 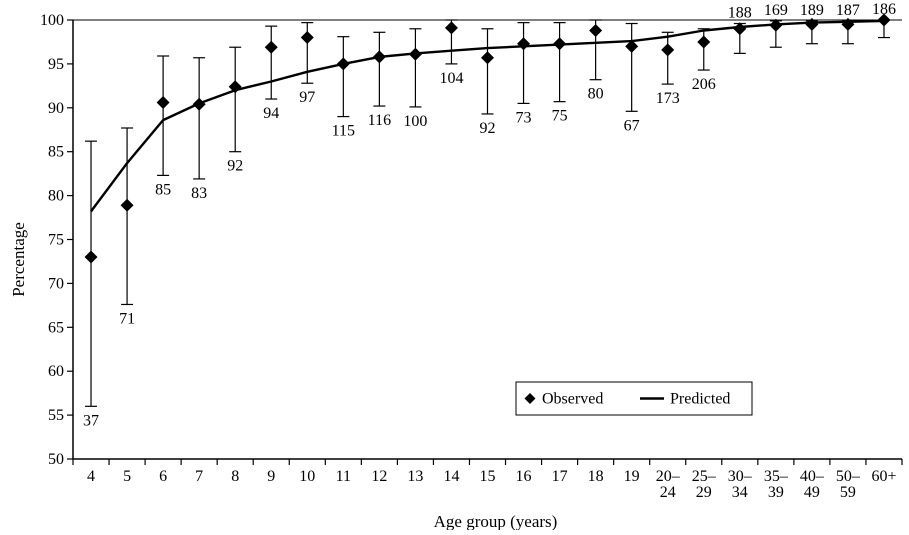 What do you see at coordinates (56, 240) in the screenshot?
I see `y-tick-label: 75` at bounding box center [56, 240].